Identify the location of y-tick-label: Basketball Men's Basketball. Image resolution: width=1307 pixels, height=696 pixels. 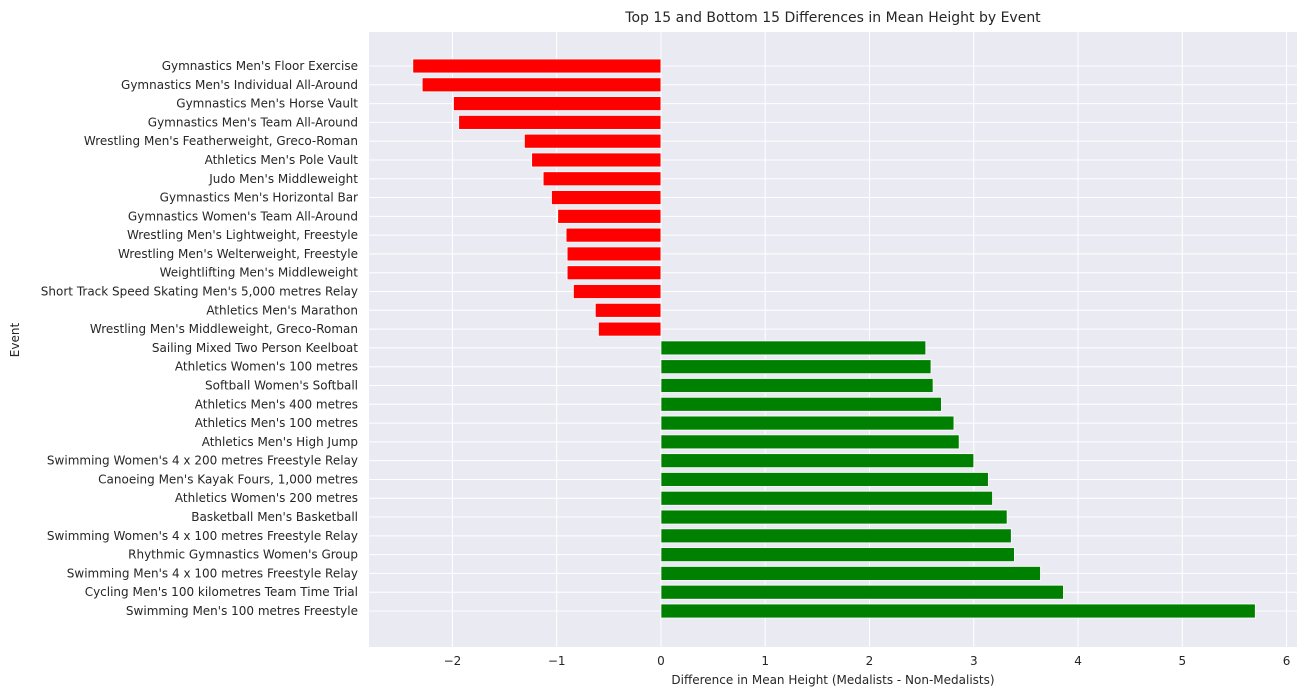
(274, 517).